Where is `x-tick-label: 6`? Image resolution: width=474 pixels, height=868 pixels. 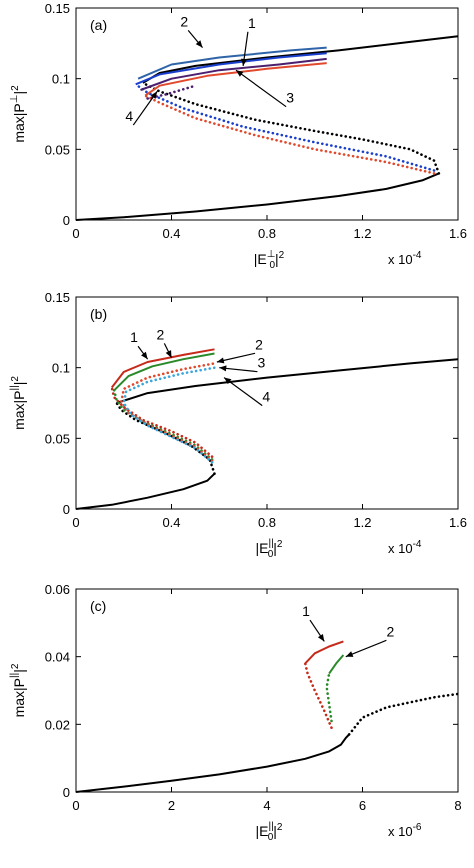 x-tick-label: 6 is located at coordinates (362, 805).